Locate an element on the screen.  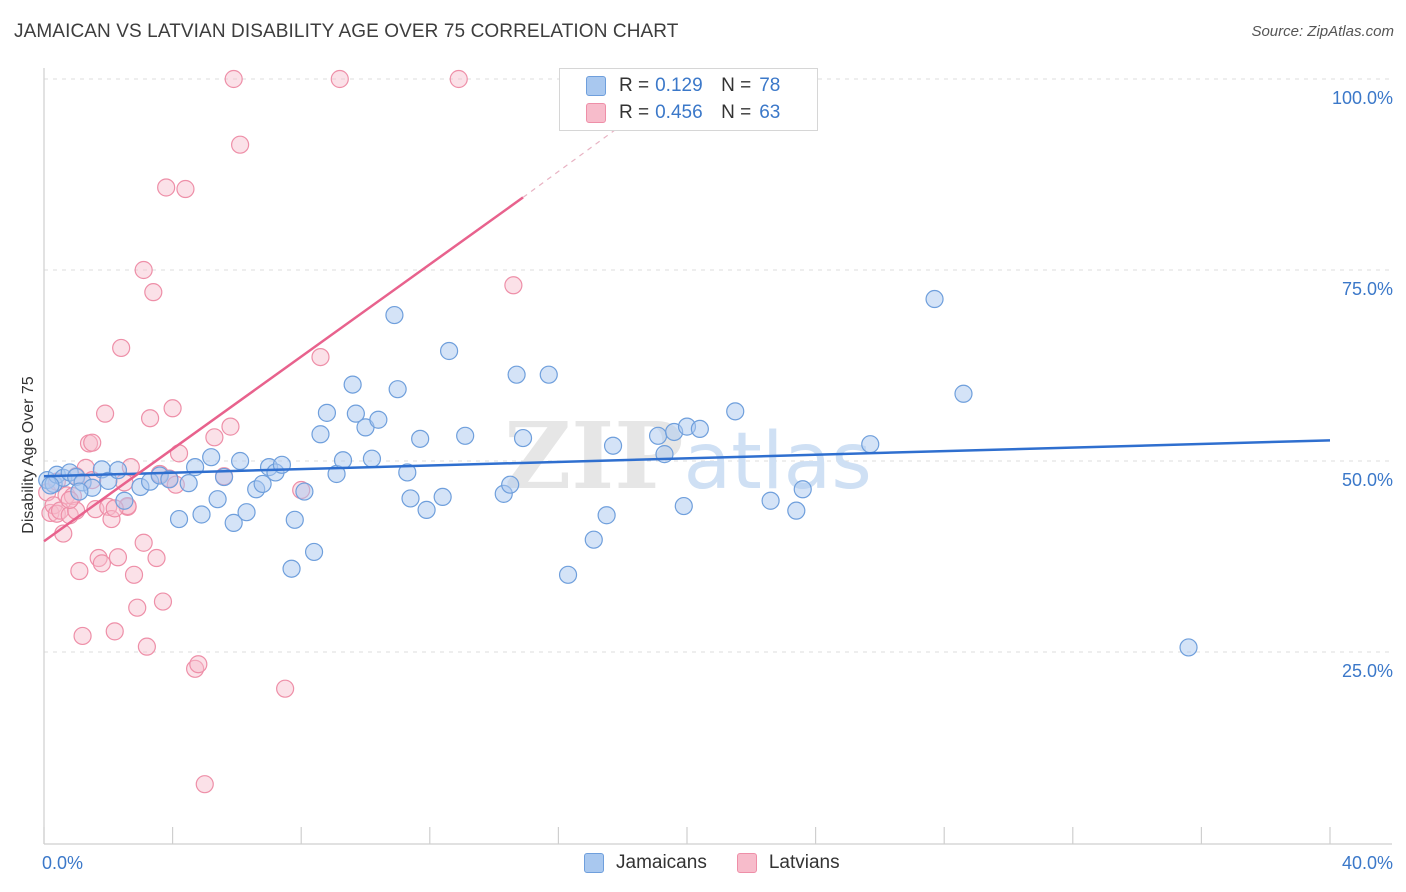
y-tick-label: 100.0% is located at coordinates (1362, 98).